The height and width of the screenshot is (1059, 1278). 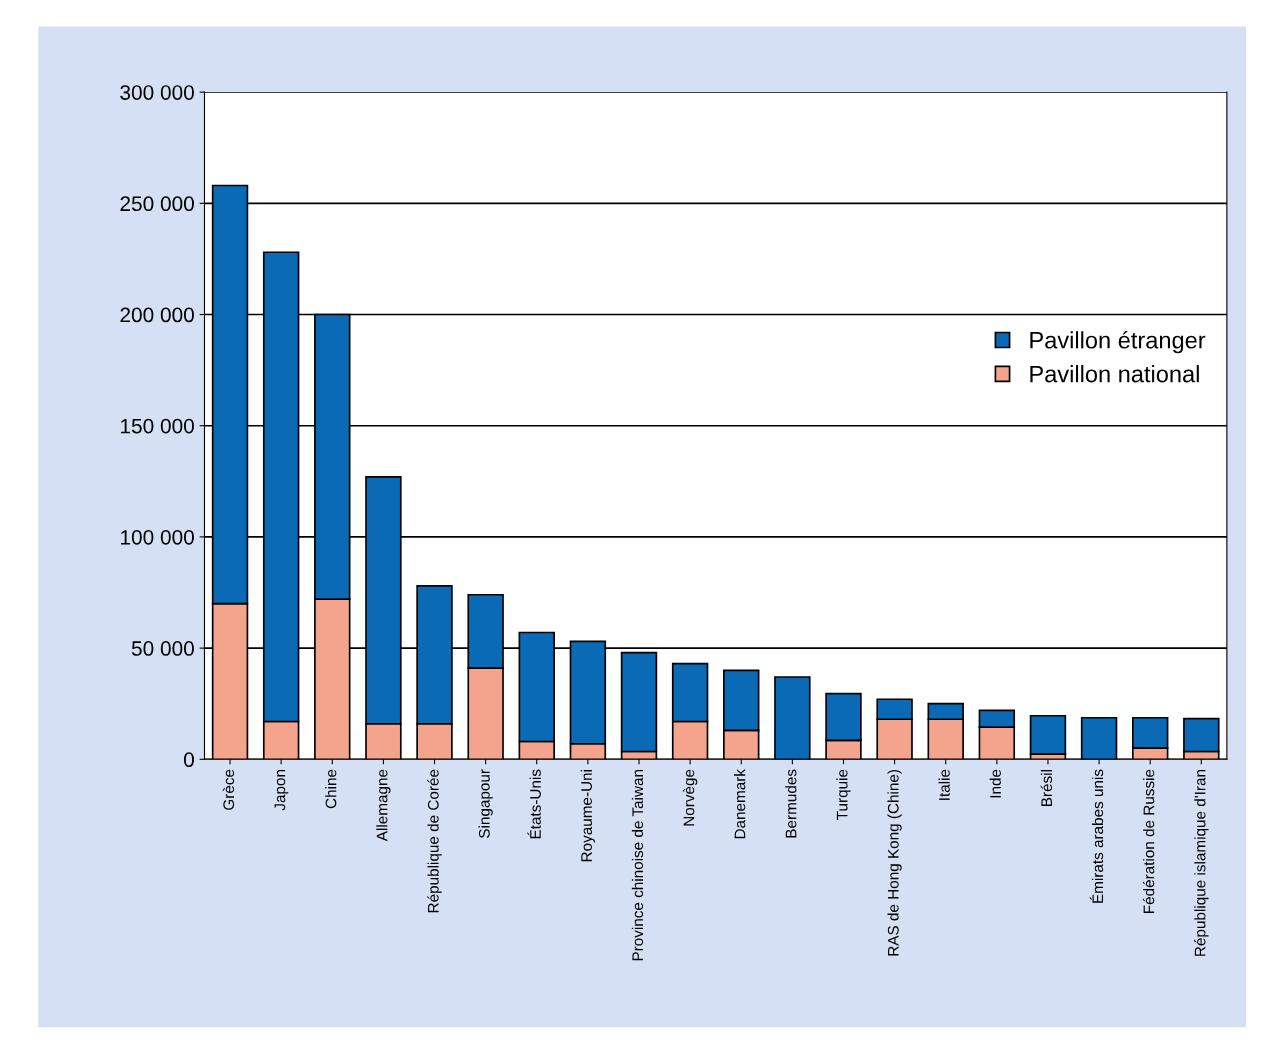 What do you see at coordinates (281, 790) in the screenshot?
I see `x-tick-label: Japon` at bounding box center [281, 790].